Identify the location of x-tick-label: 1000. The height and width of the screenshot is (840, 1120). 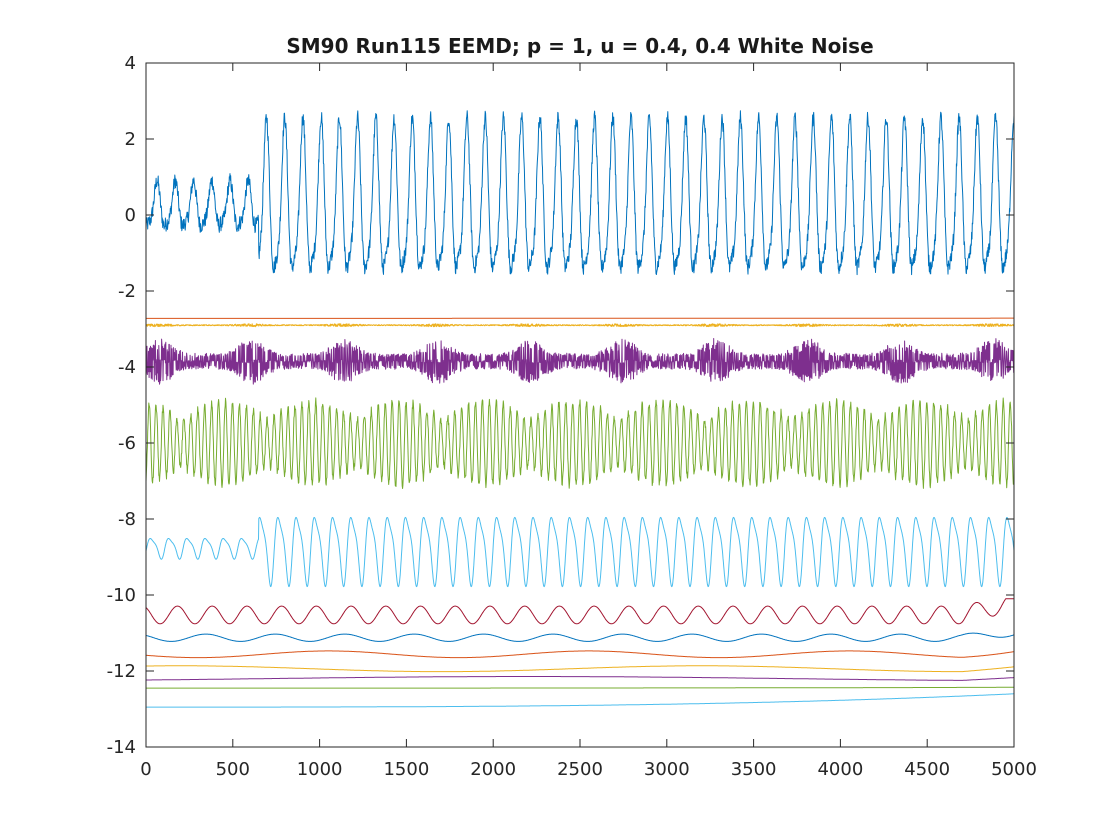
(320, 769).